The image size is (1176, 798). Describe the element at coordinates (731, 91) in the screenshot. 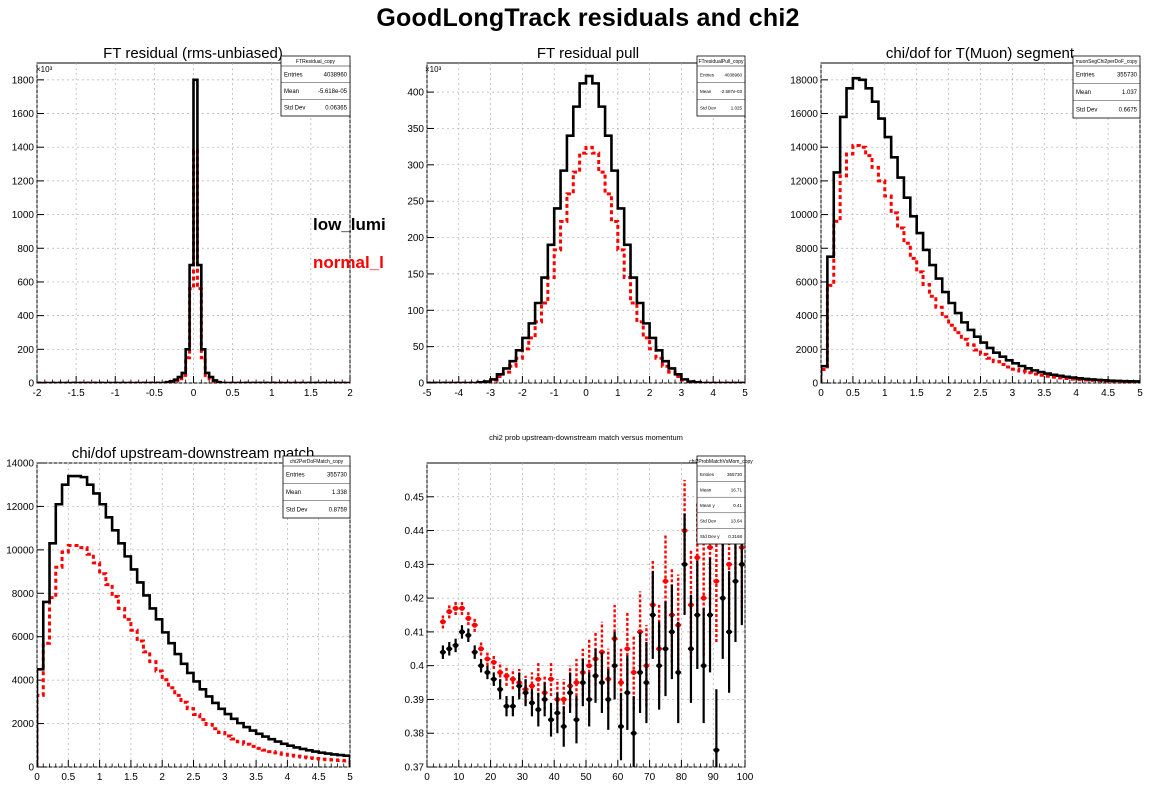

I see `stats-value: -2.587e-03` at that location.